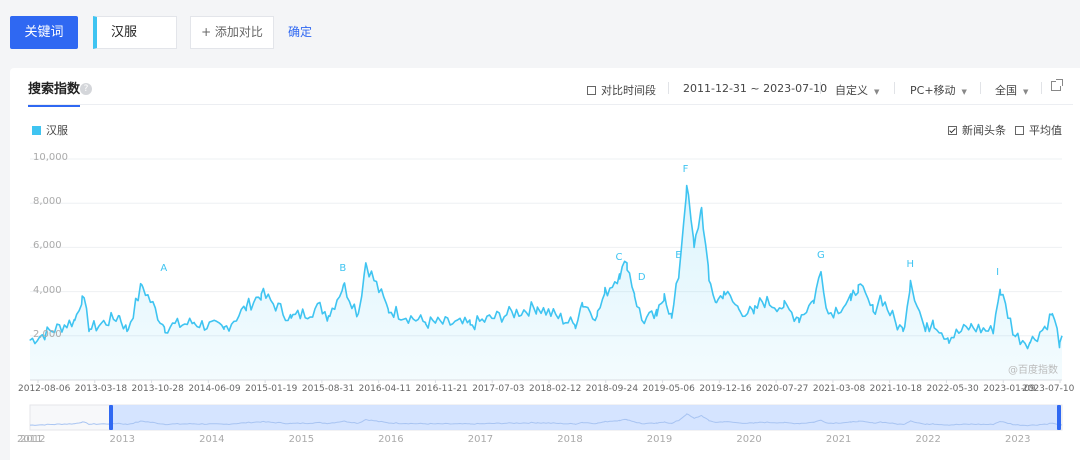  Describe the element at coordinates (641, 277) in the screenshot. I see `event-marker-label: D` at that location.